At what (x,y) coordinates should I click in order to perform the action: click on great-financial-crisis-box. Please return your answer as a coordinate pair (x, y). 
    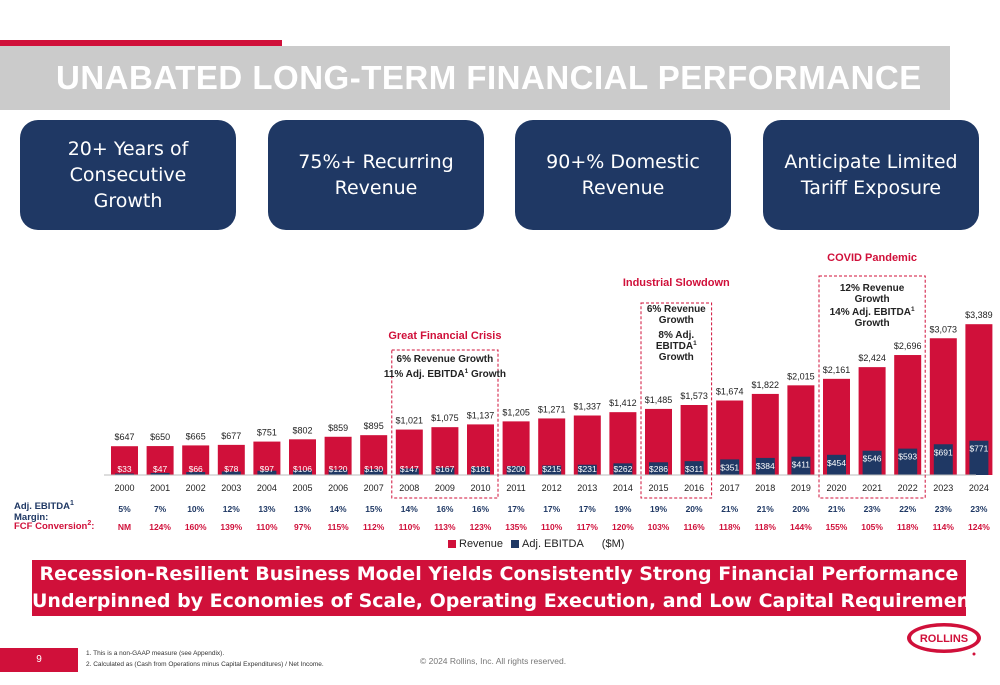
    Looking at the image, I should click on (445, 424).